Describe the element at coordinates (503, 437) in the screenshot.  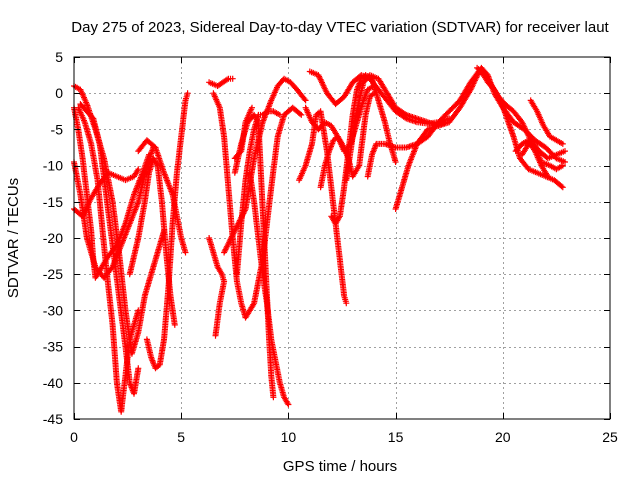
I see `x-tick-label: 20` at that location.